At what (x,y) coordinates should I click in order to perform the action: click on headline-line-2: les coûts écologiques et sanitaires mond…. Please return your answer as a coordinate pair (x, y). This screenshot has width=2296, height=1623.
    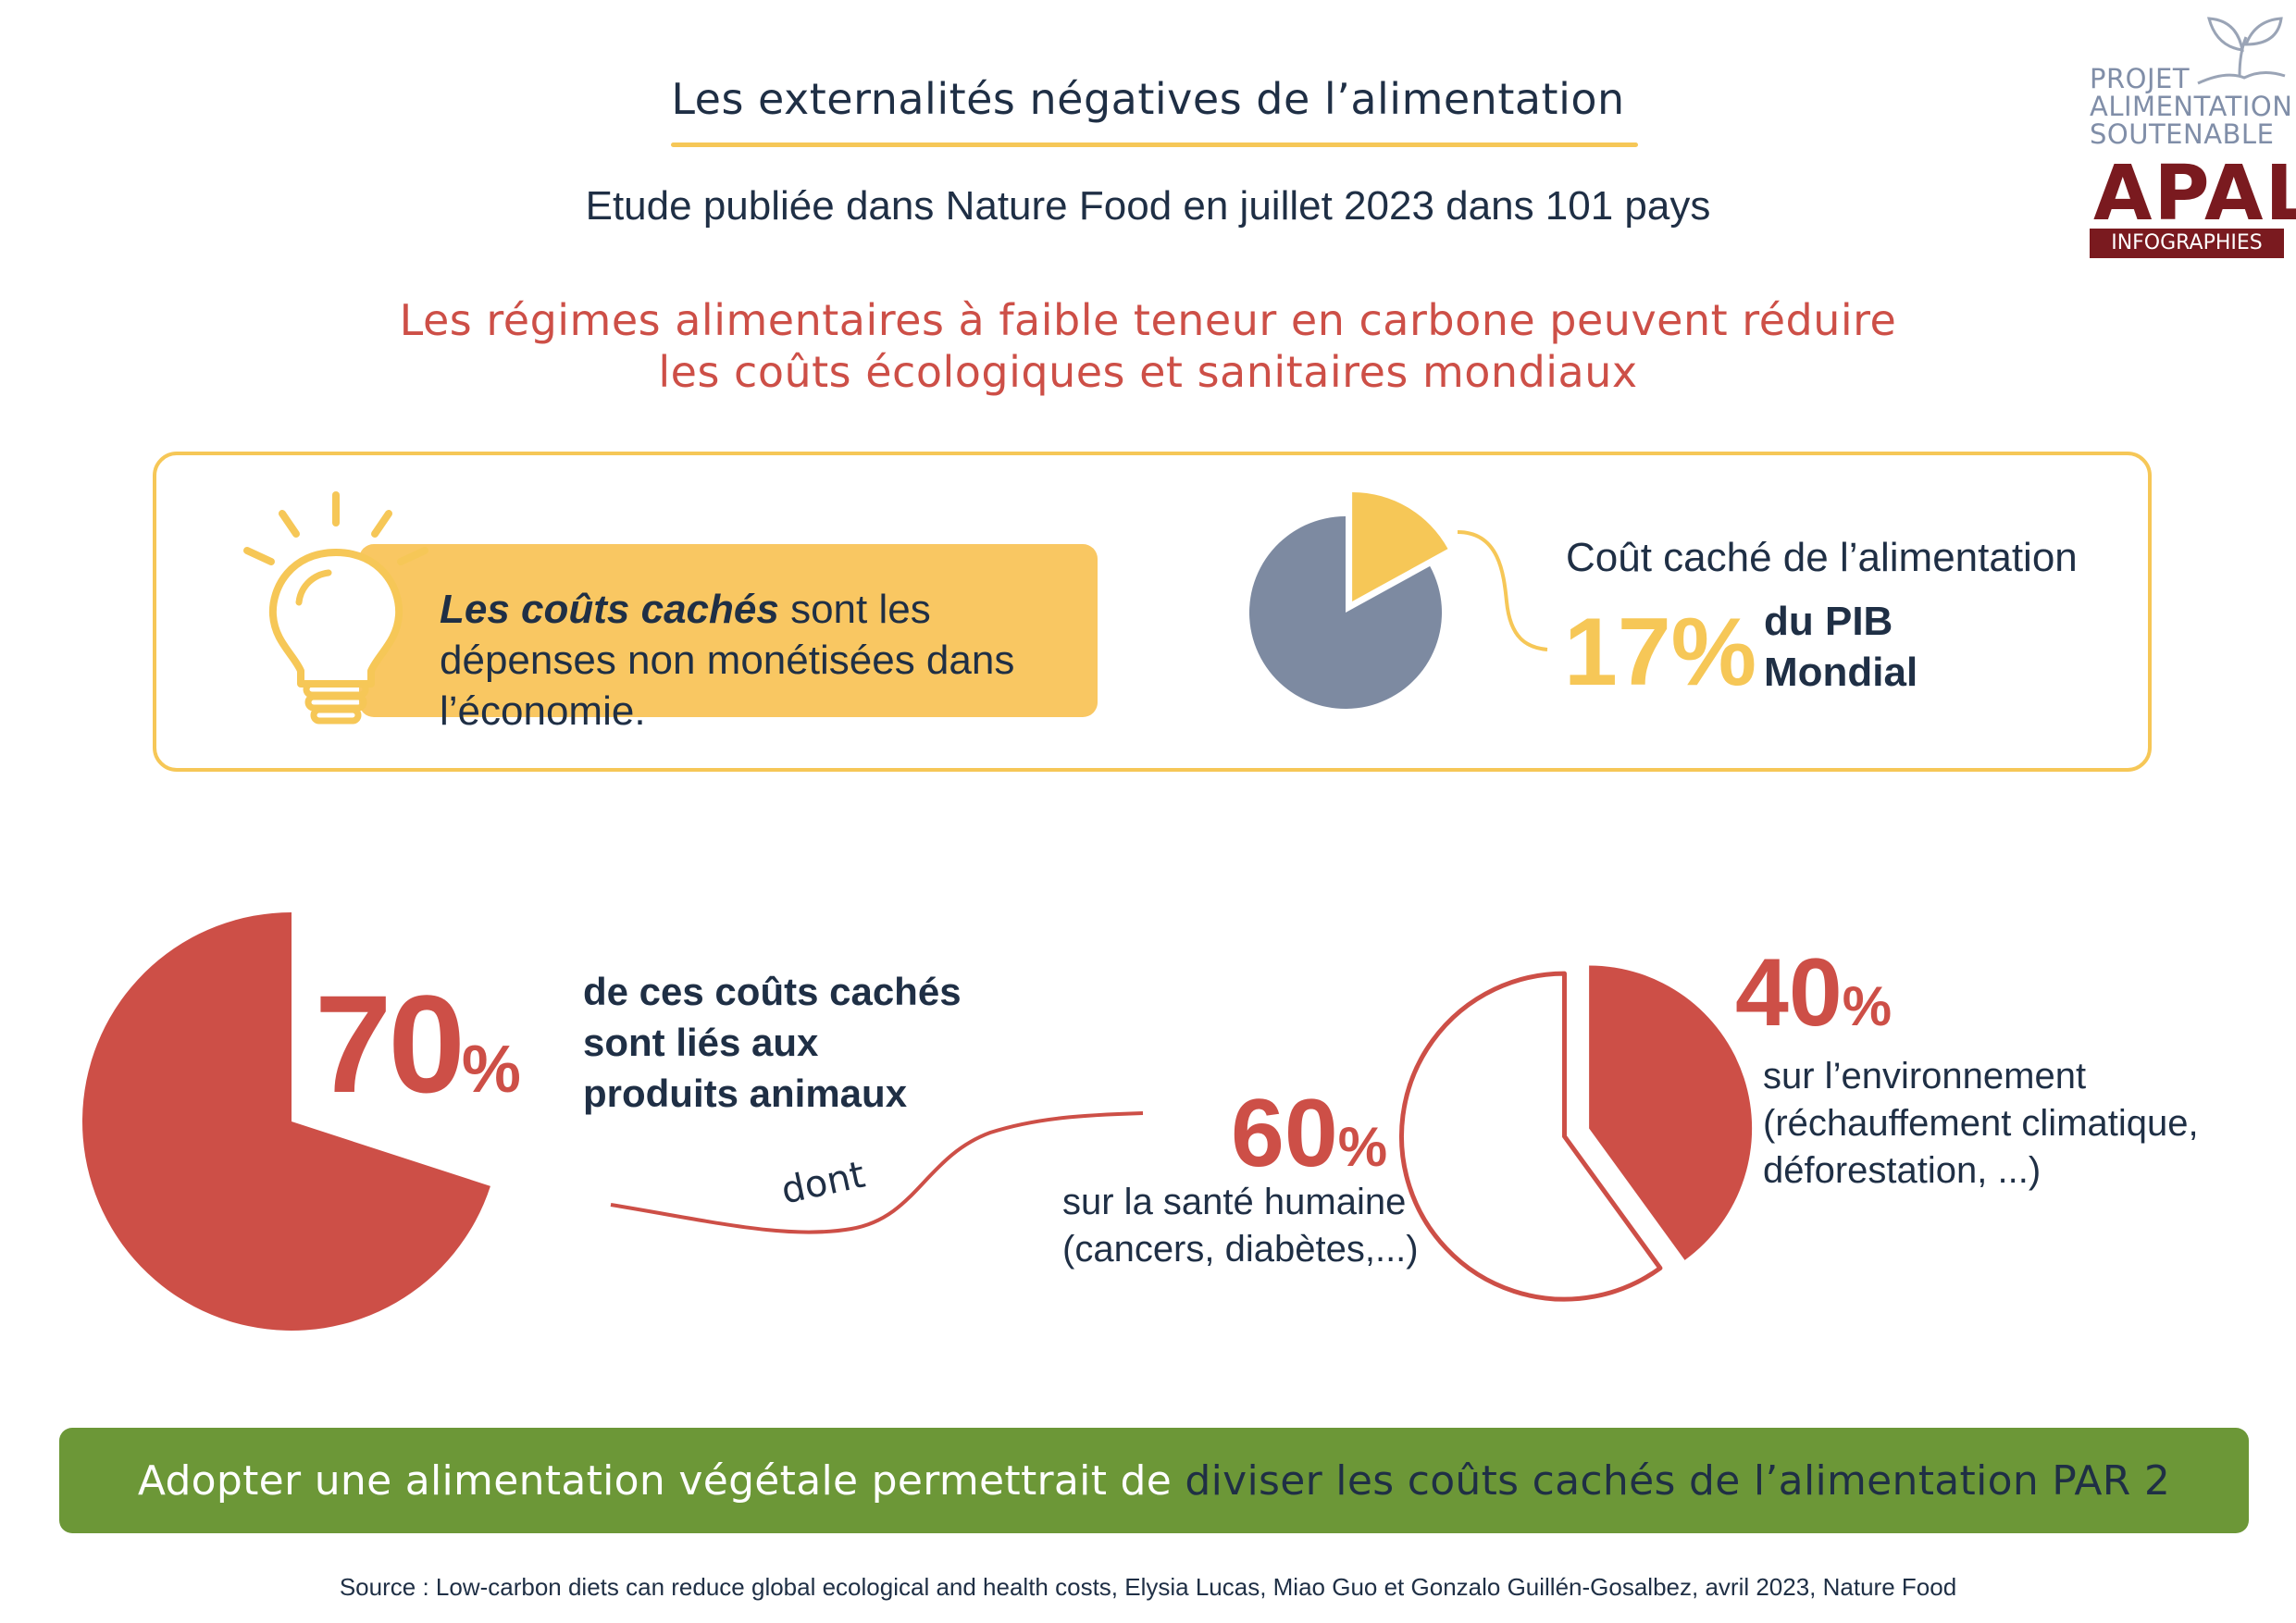
    Looking at the image, I should click on (1148, 372).